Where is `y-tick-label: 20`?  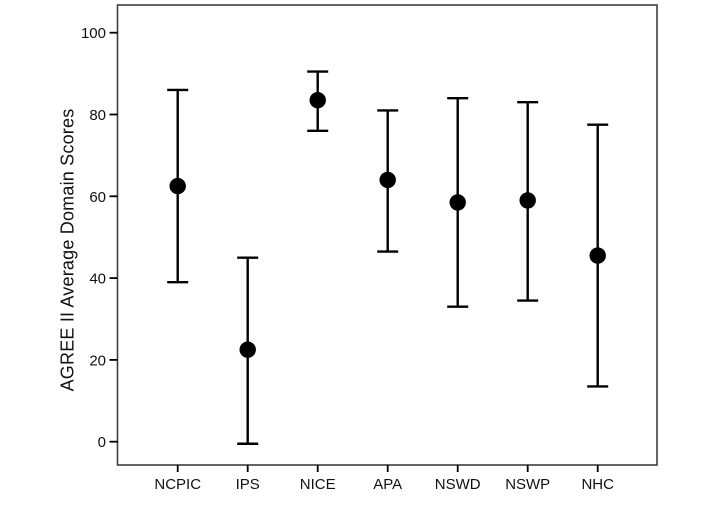 y-tick-label: 20 is located at coordinates (97, 360).